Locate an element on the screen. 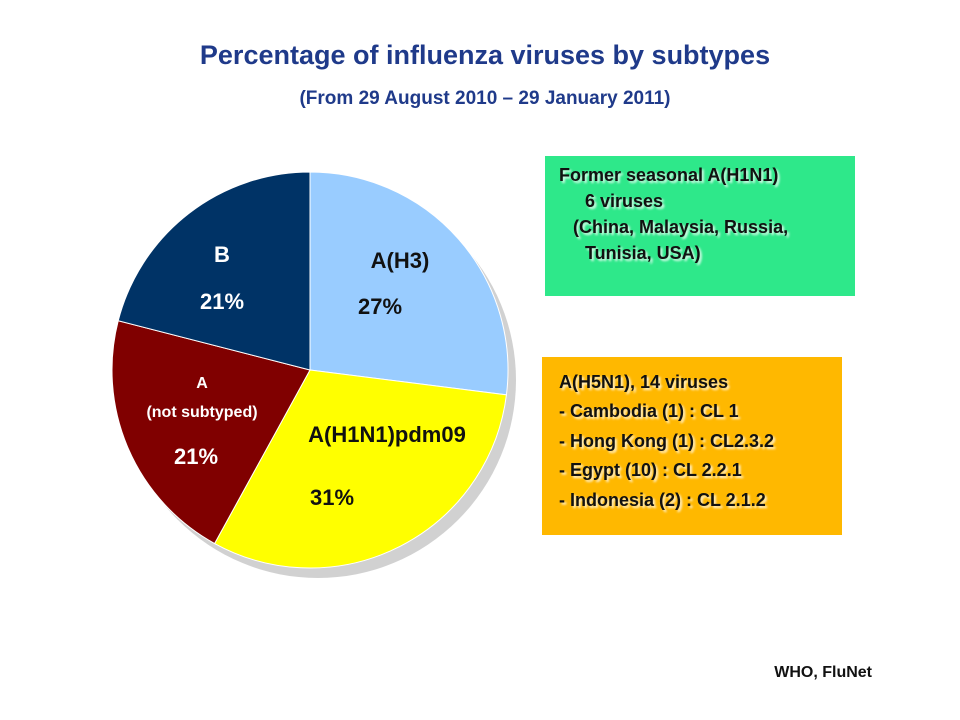  h5n1-line-5: - Indonesia (2) : CL 2.1.2 is located at coordinates (662, 500).